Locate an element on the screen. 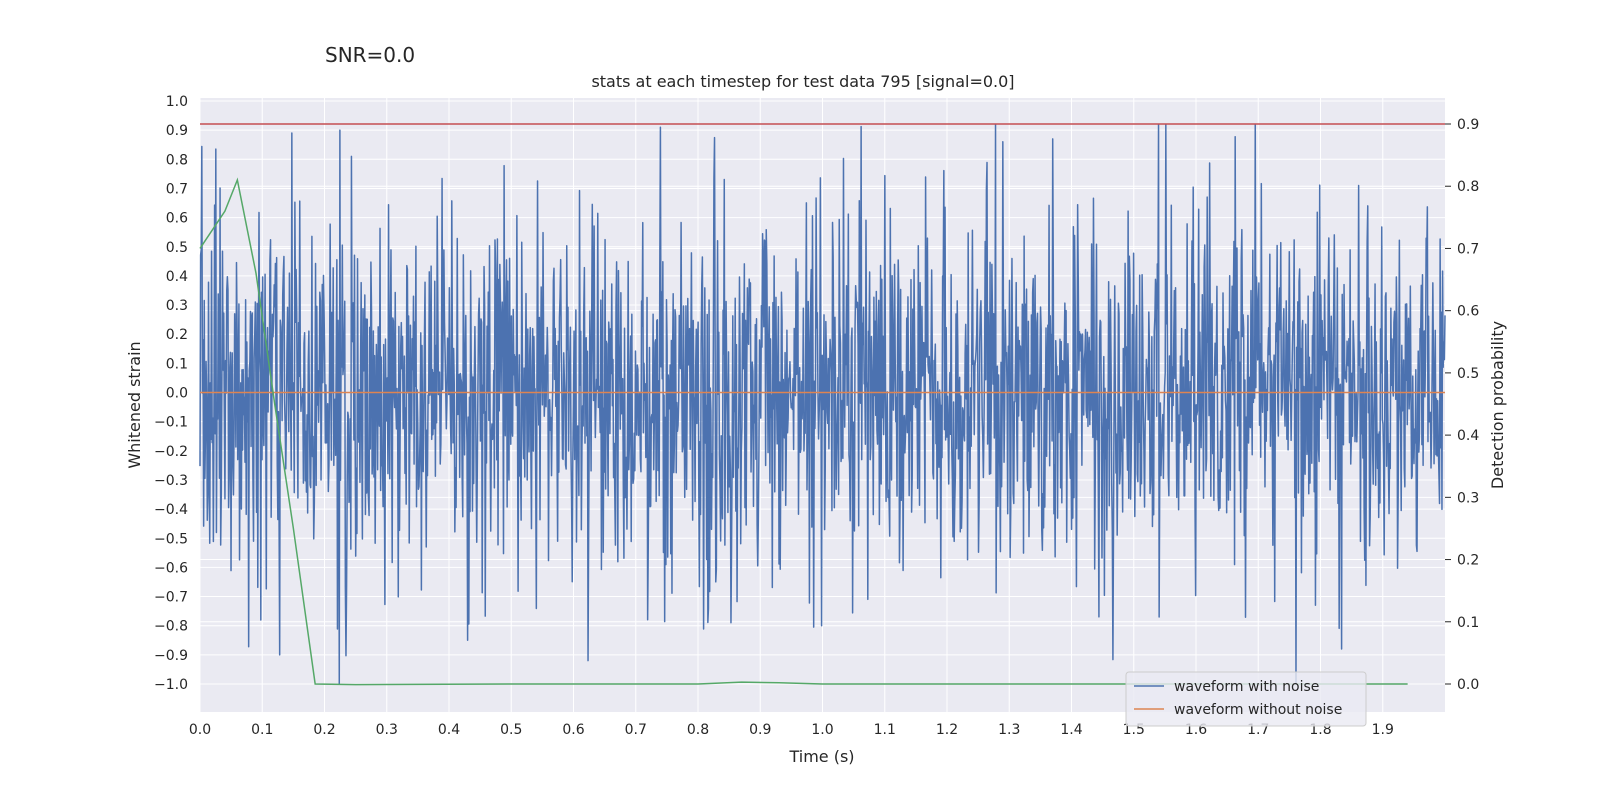 This screenshot has width=1600, height=800. x-tick-label: 1.9 is located at coordinates (1383, 730).